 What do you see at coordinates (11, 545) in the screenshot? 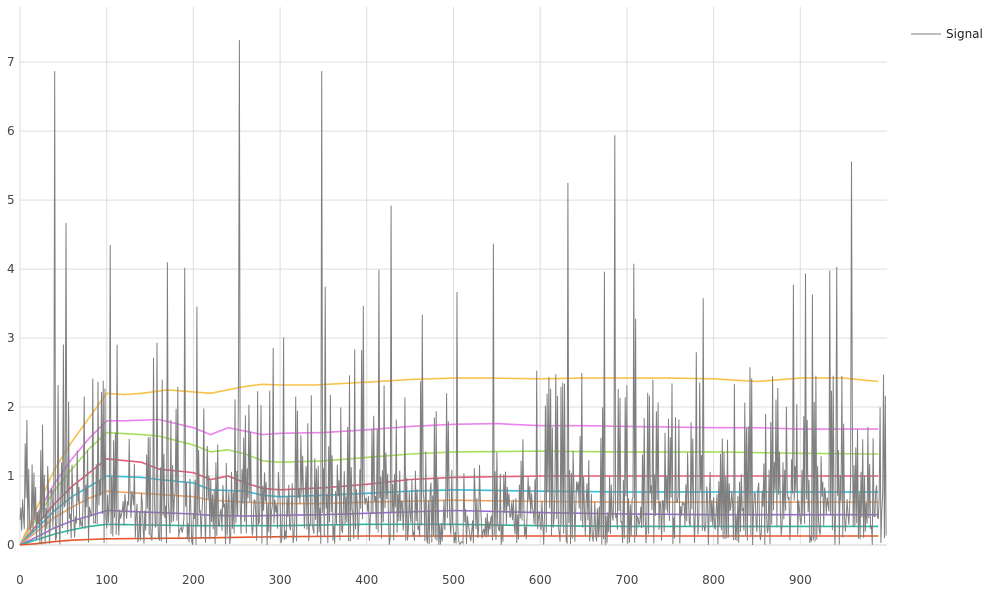
I see `y-tick-label: 0` at bounding box center [11, 545].